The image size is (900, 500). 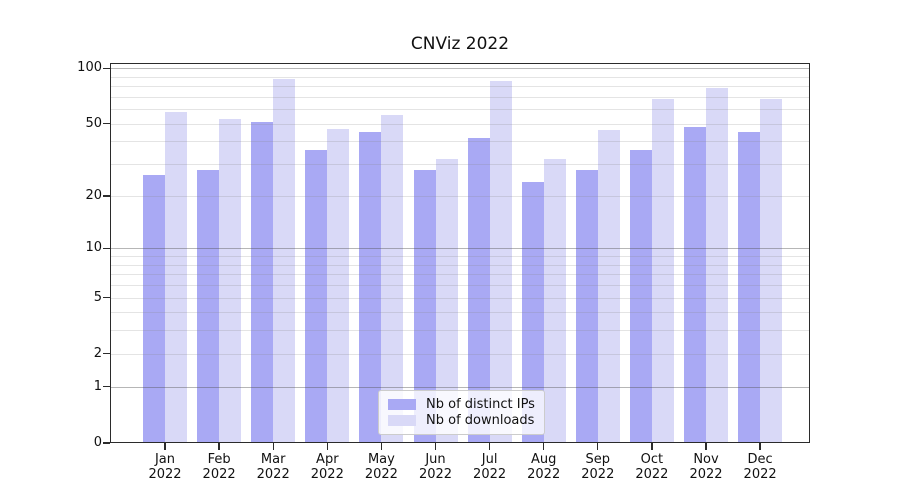 I want to click on x-tick-label-nov: Nov 2022, so click(x=706, y=467).